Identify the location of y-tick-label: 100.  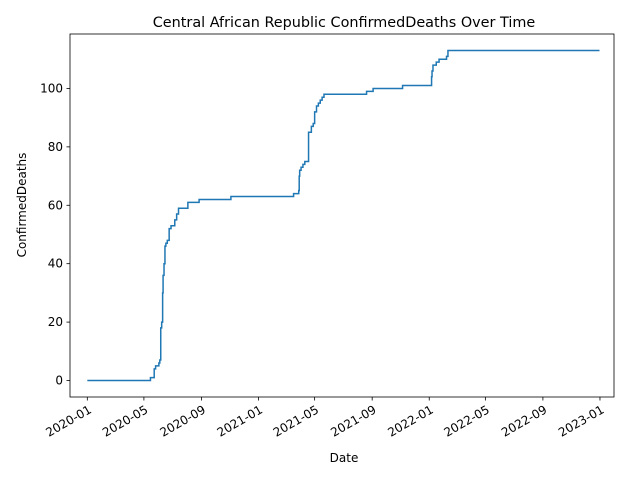
(51, 88).